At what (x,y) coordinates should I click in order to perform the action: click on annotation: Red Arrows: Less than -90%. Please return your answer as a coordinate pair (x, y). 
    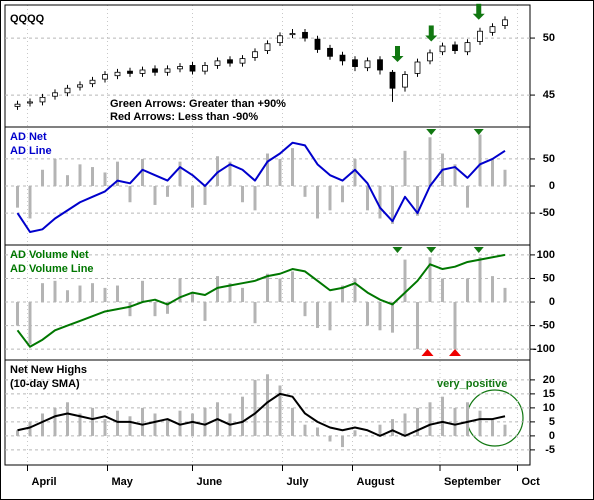
    Looking at the image, I should click on (184, 117).